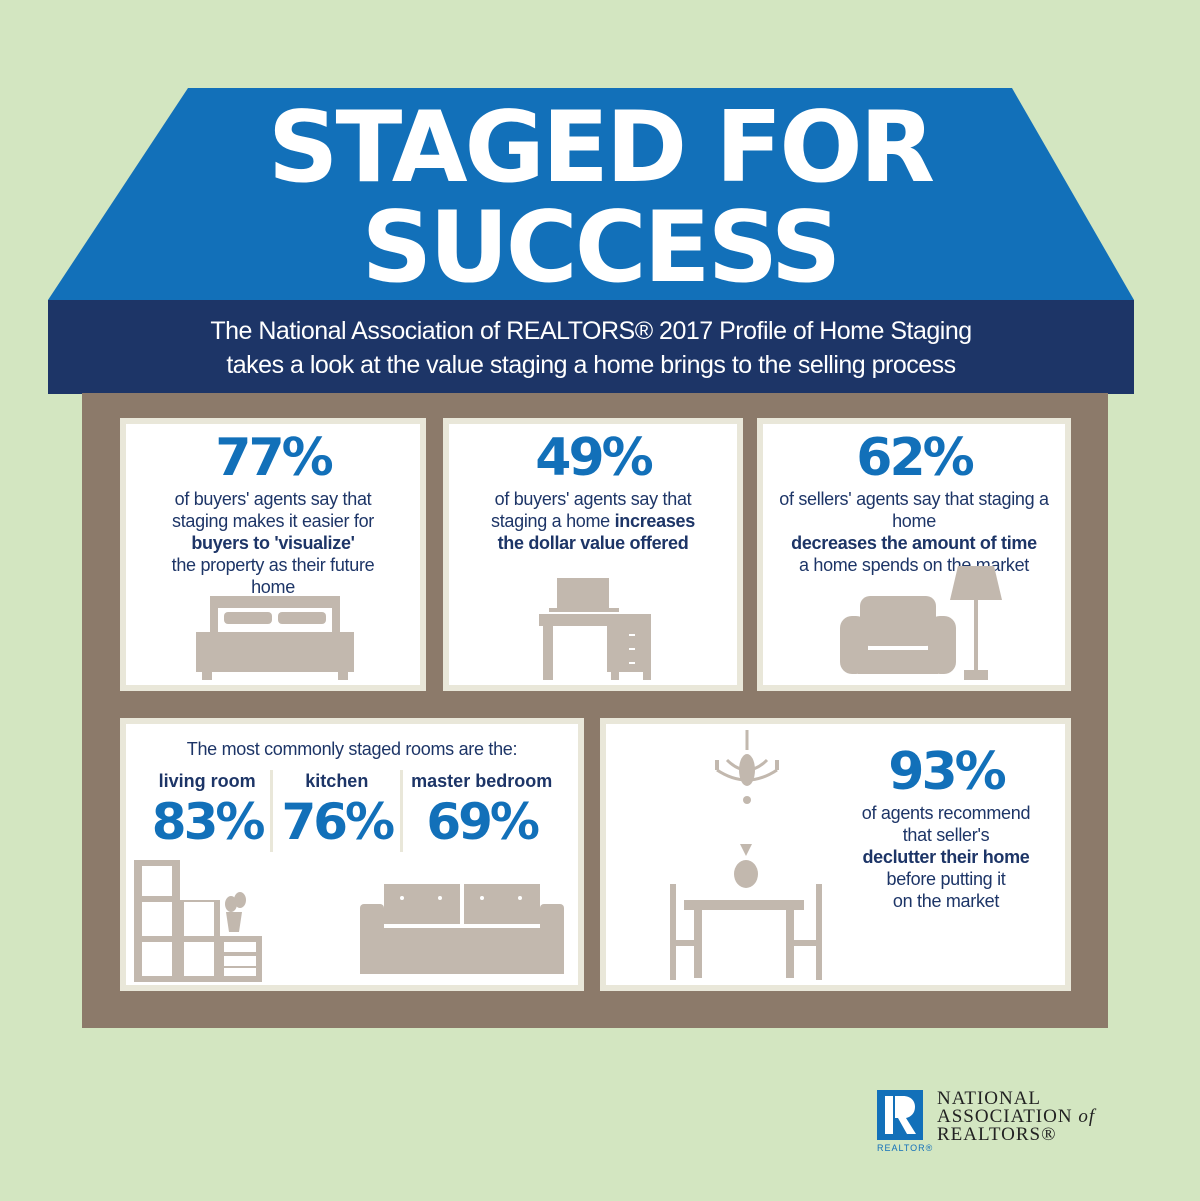  What do you see at coordinates (946, 857) in the screenshot?
I see `stat-bold-text: declutter their home` at bounding box center [946, 857].